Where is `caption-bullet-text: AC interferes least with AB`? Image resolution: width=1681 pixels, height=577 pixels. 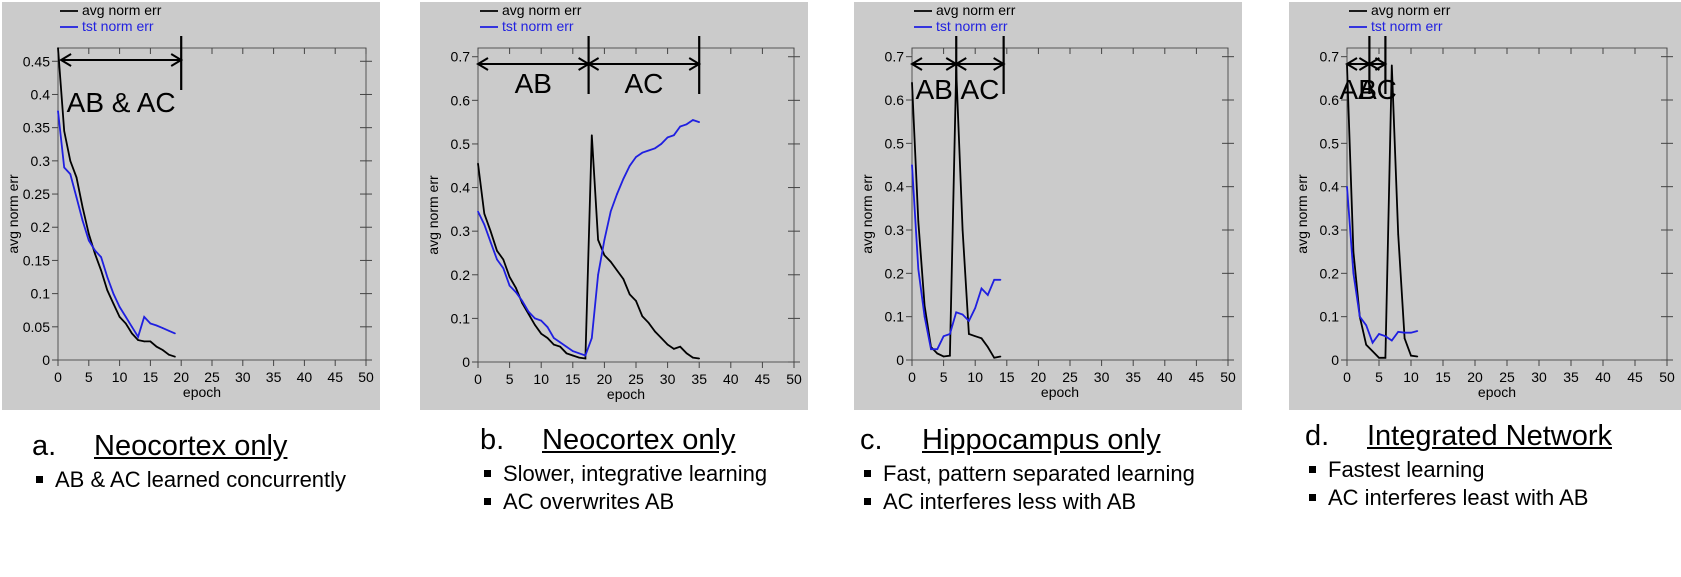
caption-bullet-text: AC interferes least with AB is located at coordinates (1458, 497).